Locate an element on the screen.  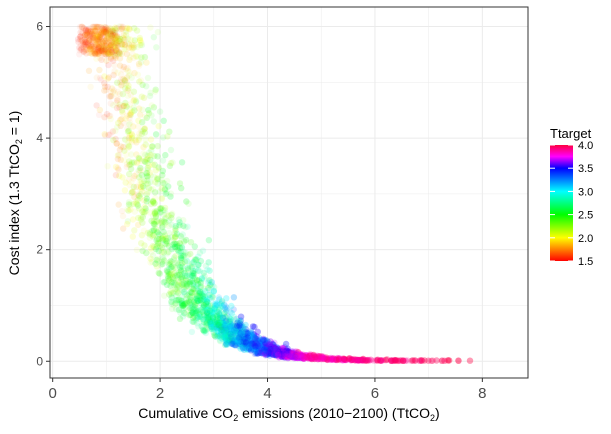
legend-tick-label: 2.5 is located at coordinates (585, 216).